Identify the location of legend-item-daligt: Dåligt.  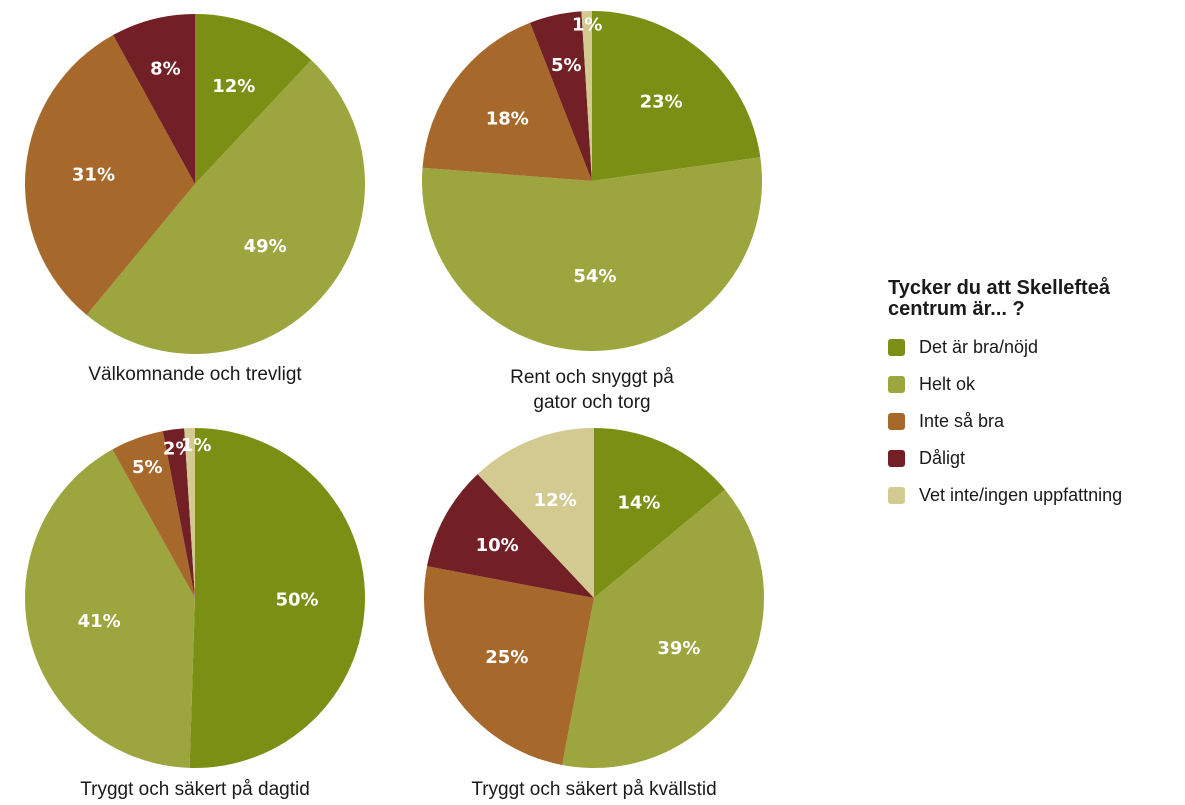
(1035, 458).